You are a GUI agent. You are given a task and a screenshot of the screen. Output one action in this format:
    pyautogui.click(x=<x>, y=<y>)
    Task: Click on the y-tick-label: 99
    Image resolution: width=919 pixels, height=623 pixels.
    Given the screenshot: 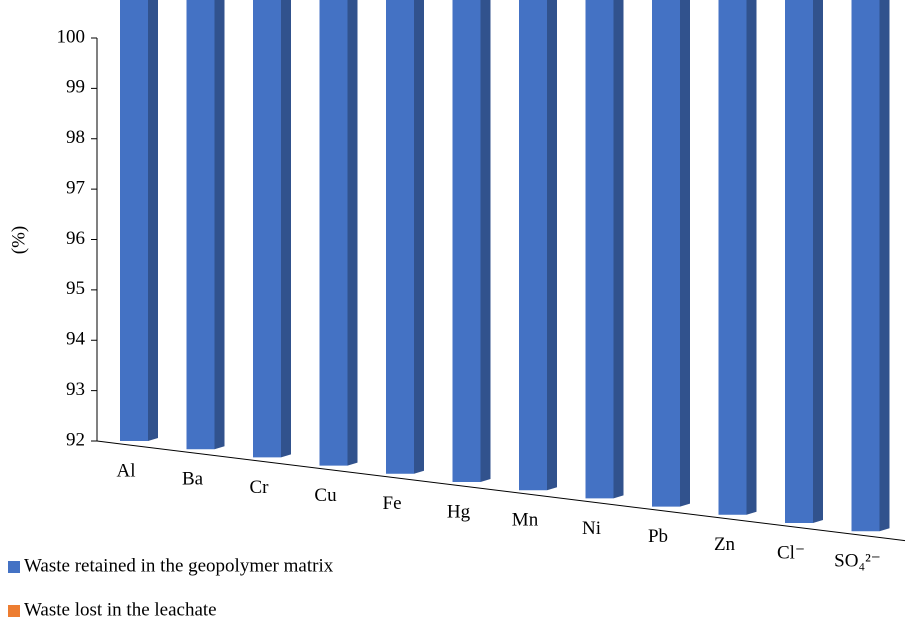 What is the action you would take?
    pyautogui.click(x=75, y=87)
    